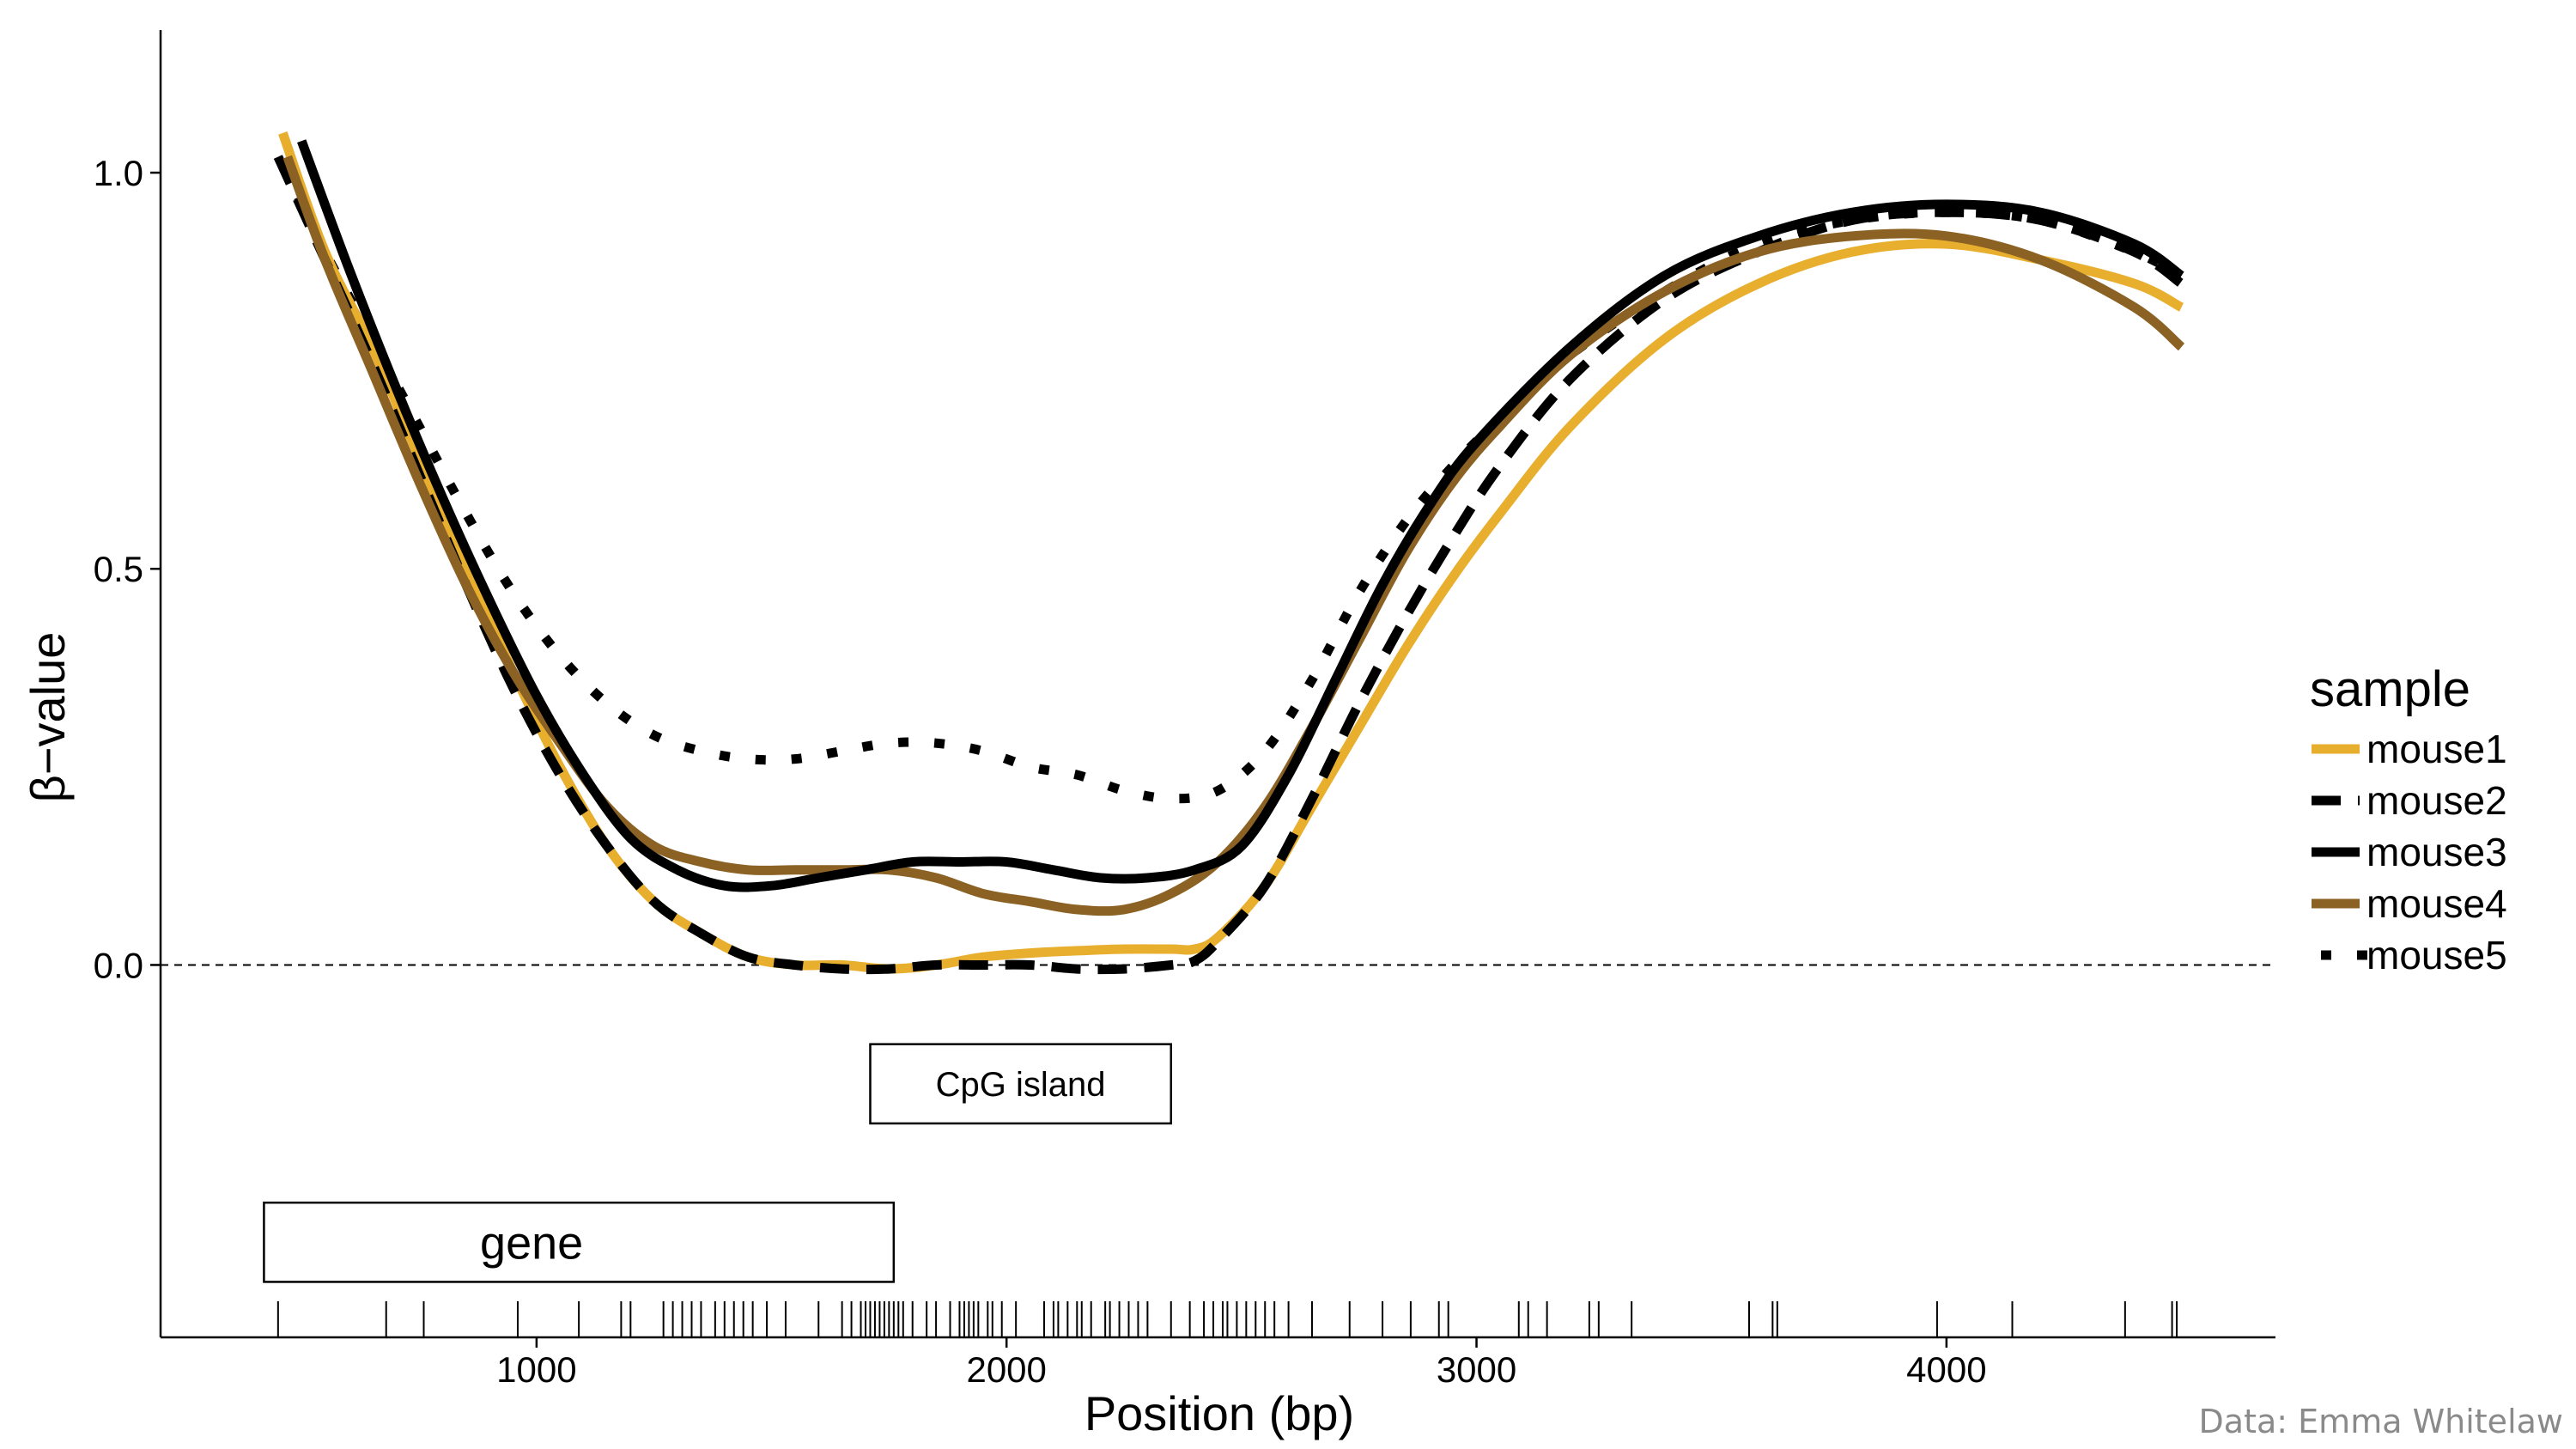 This screenshot has width=2576, height=1449. What do you see at coordinates (118, 965) in the screenshot?
I see `y-tick-label: 0.0` at bounding box center [118, 965].